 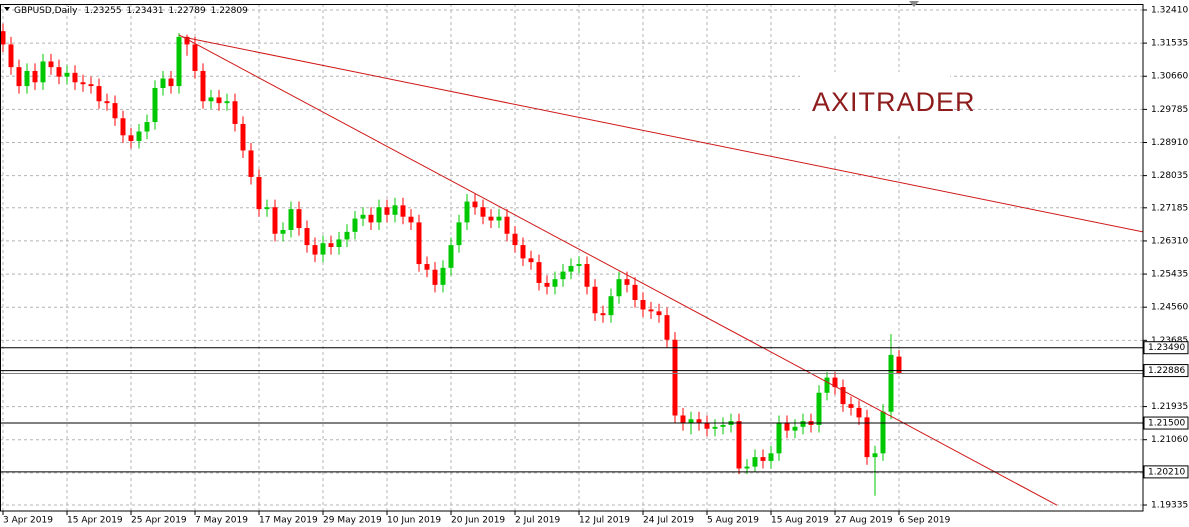 I want to click on y-tick-label: 1.28035, so click(x=1169, y=176).